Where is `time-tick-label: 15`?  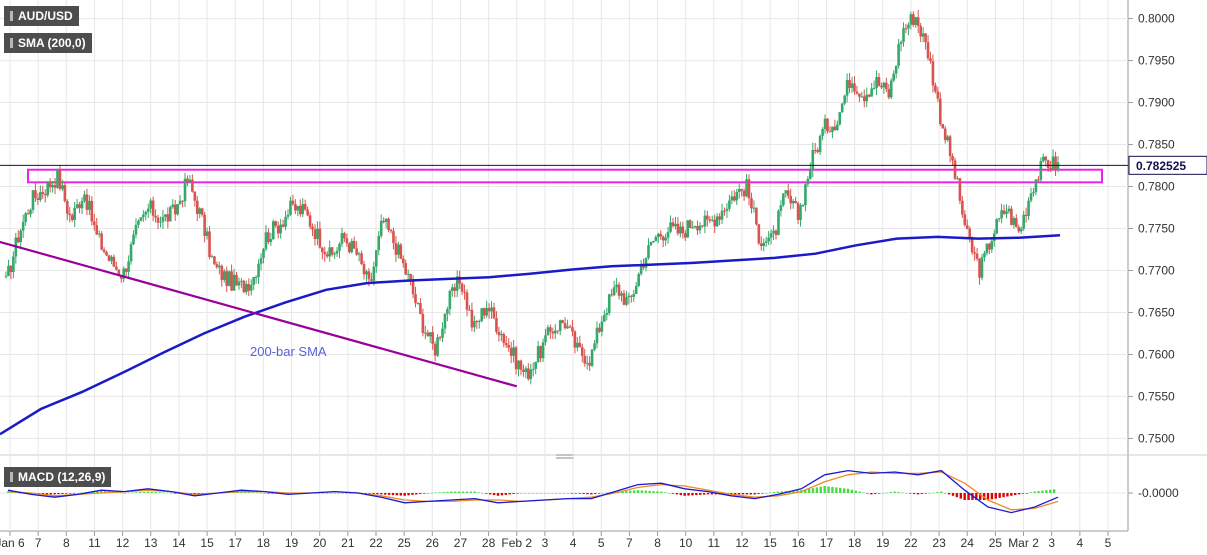
time-tick-label: 15 is located at coordinates (770, 543).